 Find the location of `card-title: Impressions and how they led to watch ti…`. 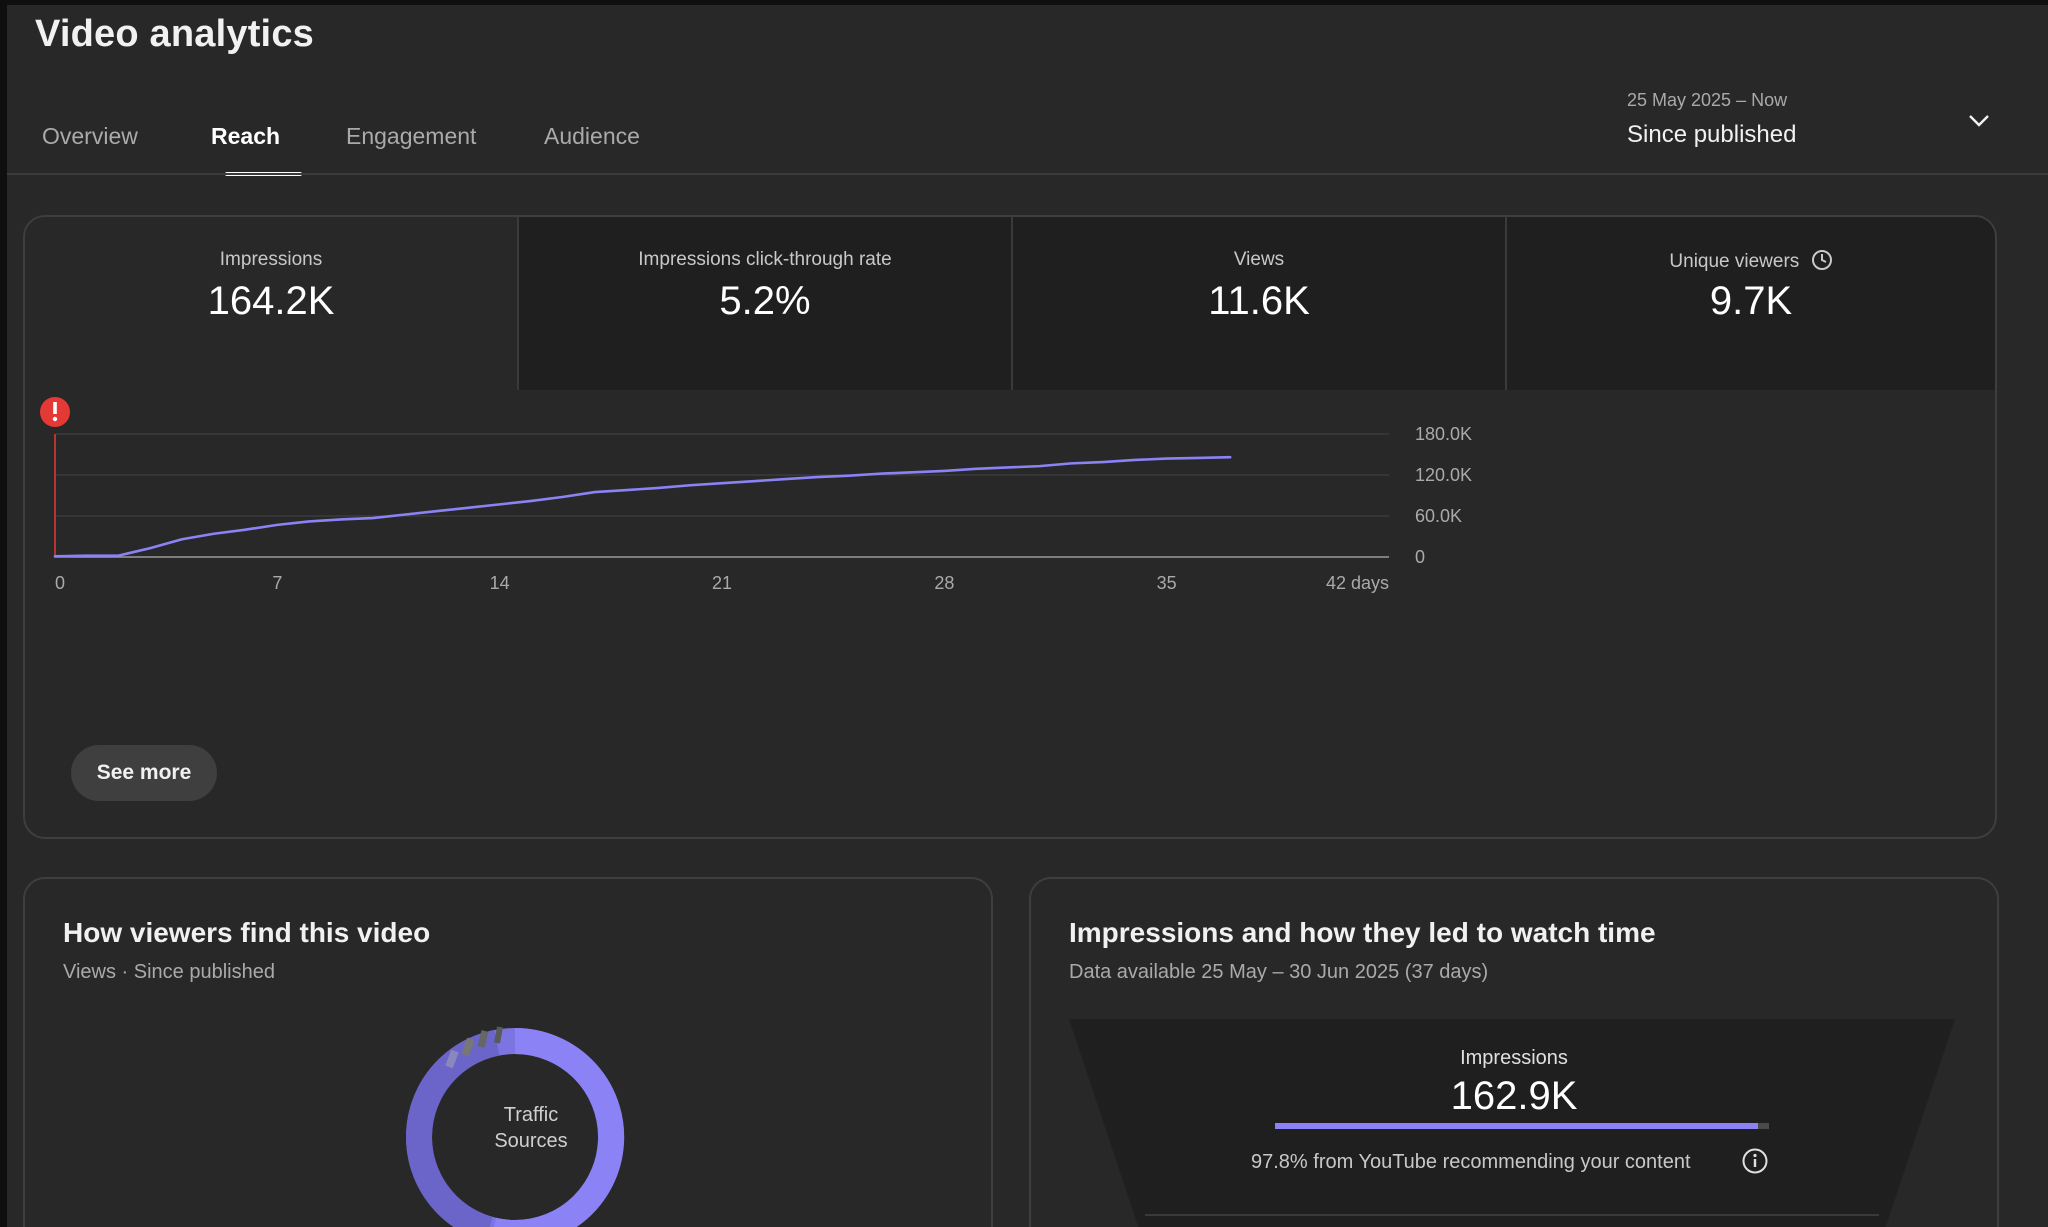

card-title: Impressions and how they led to watch ti… is located at coordinates (1362, 932).